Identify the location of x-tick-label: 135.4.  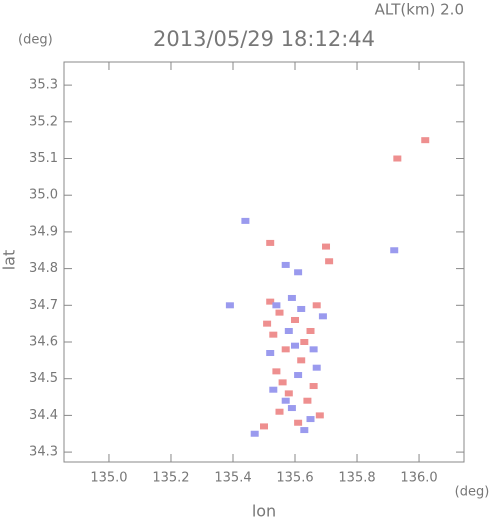
(232, 478).